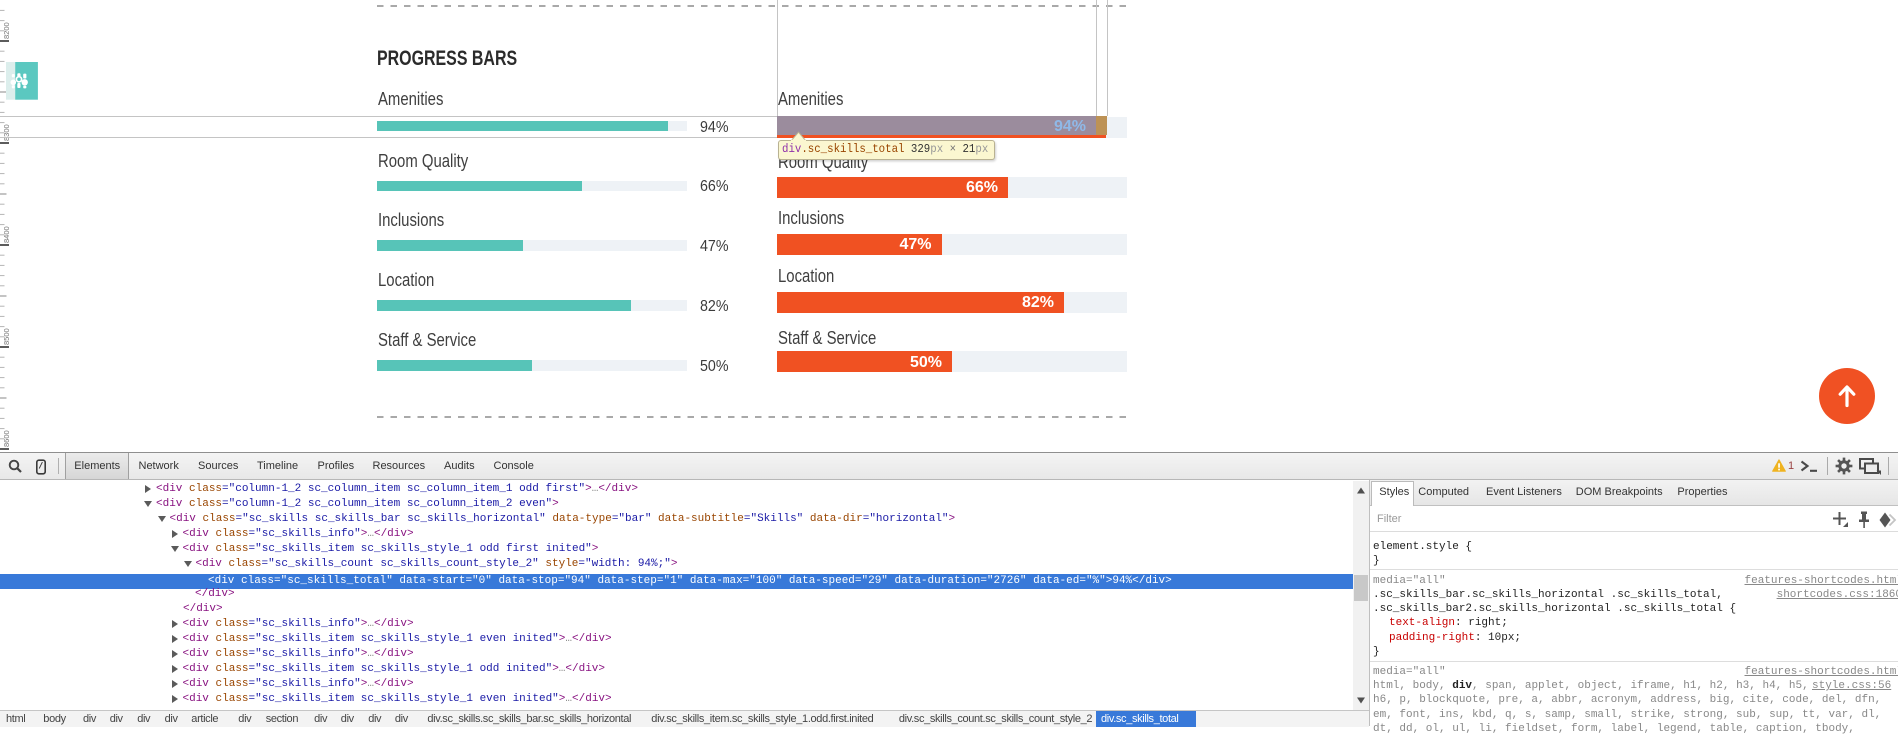 The width and height of the screenshot is (1898, 736). I want to click on svg-text: 8400, so click(6, 234).